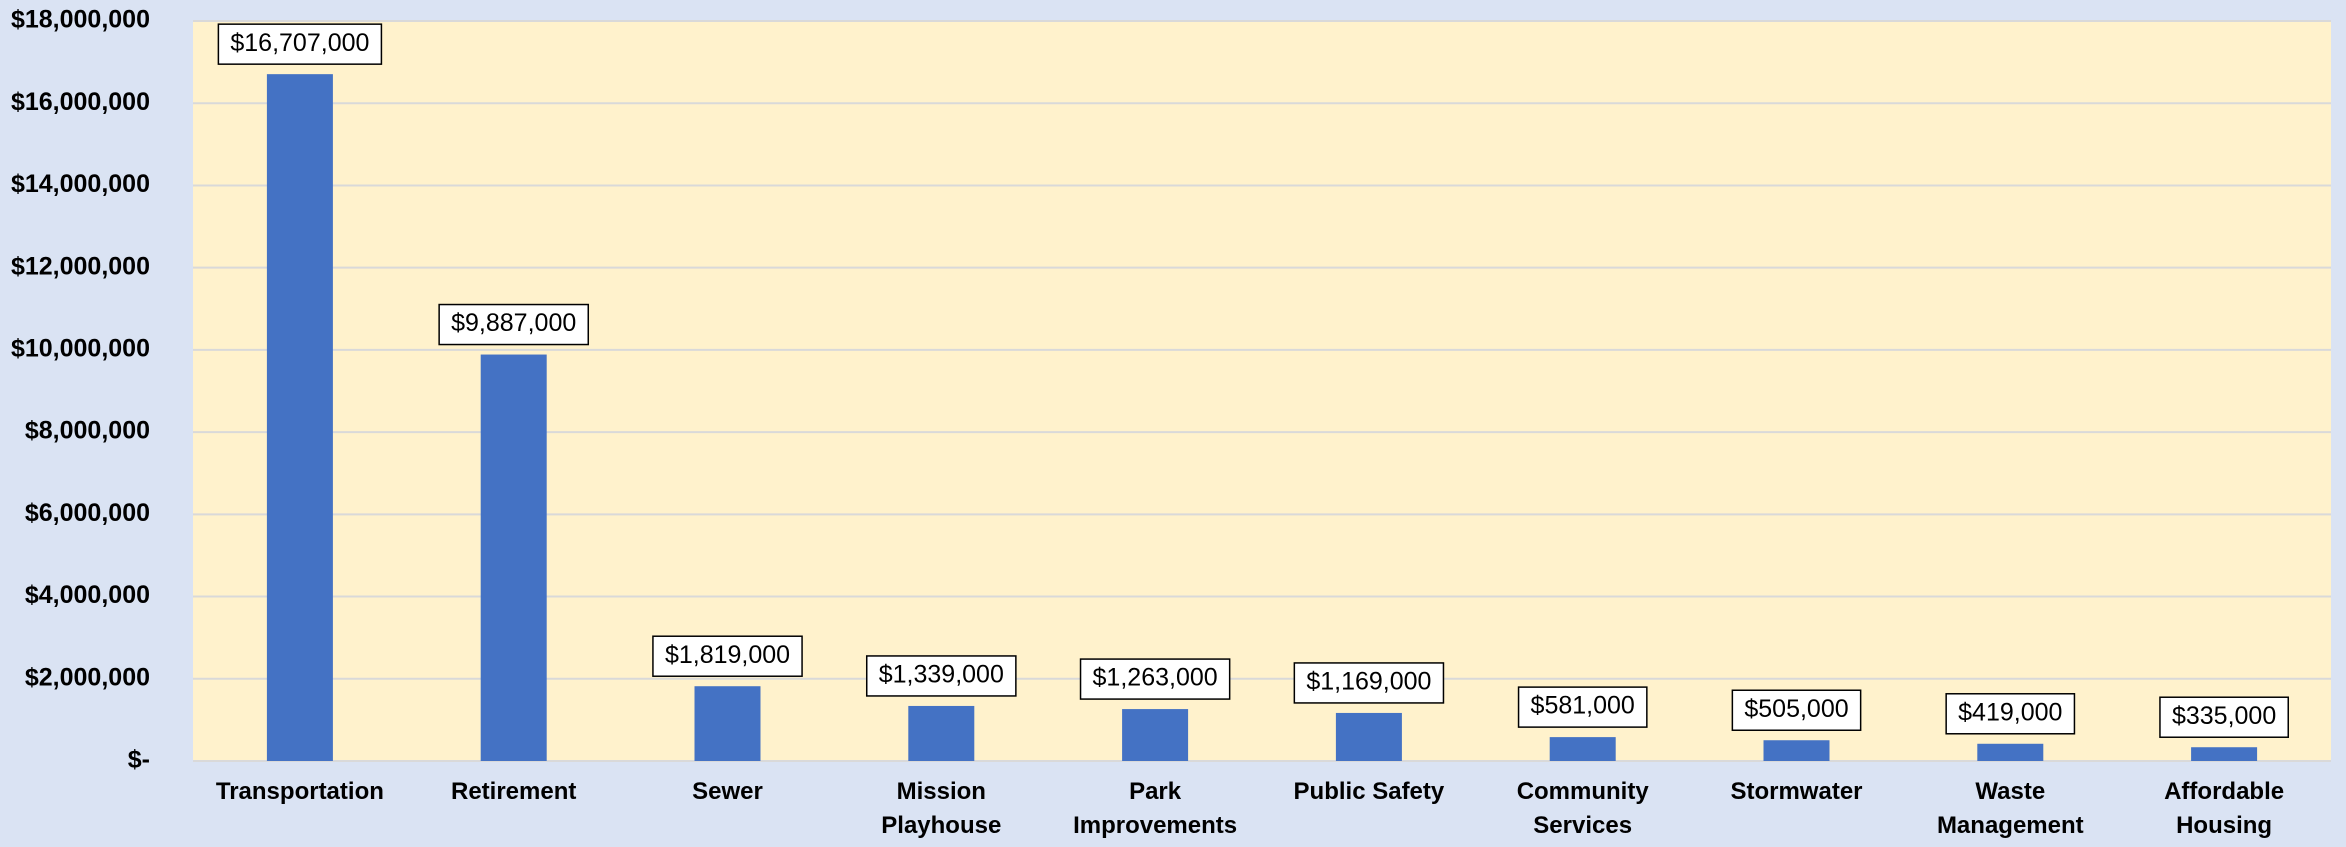  I want to click on x-tick-label: Community Services, so click(1582, 808).